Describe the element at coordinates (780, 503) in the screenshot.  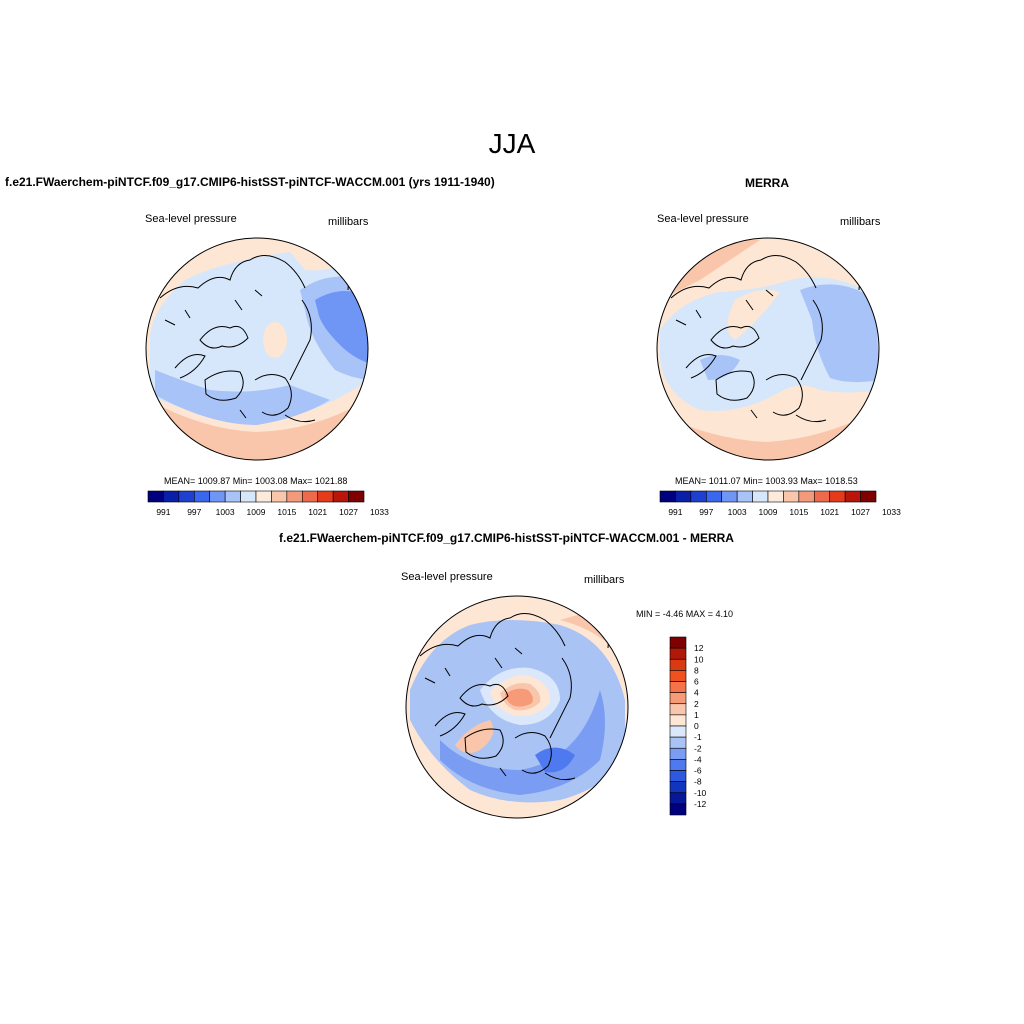
I see `obs-colorbar: 991 997 1003 1009 1015 1021 1027 1033` at that location.